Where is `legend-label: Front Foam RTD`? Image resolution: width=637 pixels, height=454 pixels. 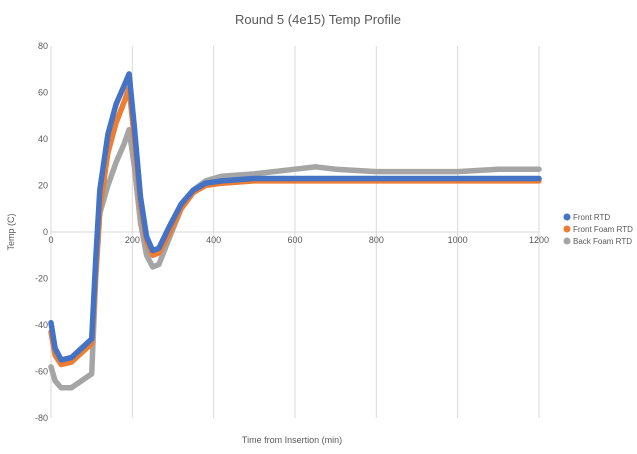
legend-label: Front Foam RTD is located at coordinates (603, 229).